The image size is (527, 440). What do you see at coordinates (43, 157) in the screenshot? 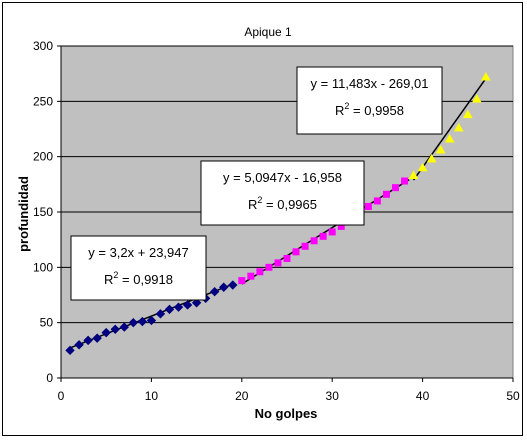
I see `y-tick-label: 200` at bounding box center [43, 157].